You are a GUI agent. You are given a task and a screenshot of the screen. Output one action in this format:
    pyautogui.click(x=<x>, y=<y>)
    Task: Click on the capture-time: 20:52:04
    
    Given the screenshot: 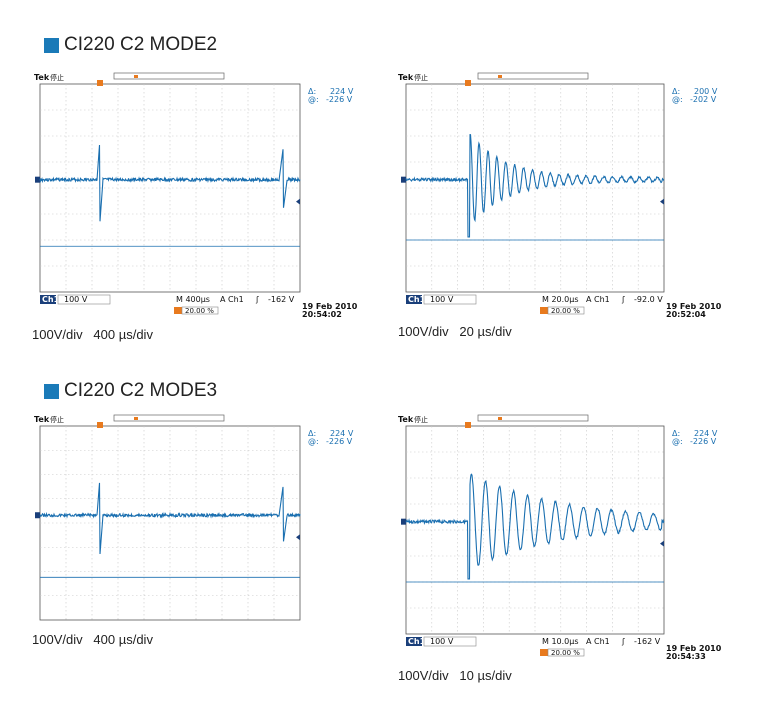 What is the action you would take?
    pyautogui.click(x=686, y=314)
    